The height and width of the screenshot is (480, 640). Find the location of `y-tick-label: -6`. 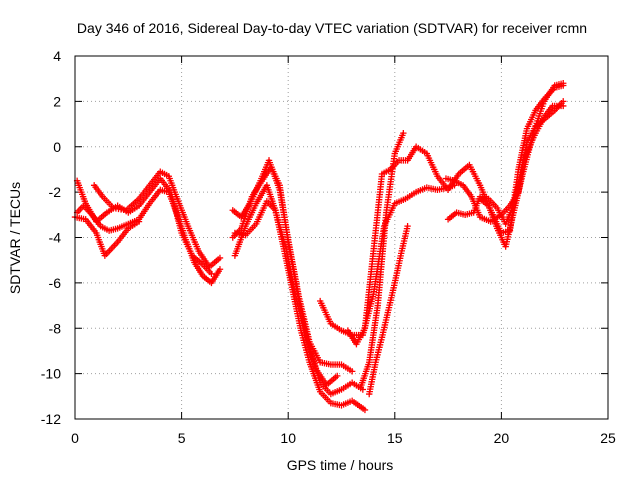

y-tick-label: -6 is located at coordinates (55, 283).